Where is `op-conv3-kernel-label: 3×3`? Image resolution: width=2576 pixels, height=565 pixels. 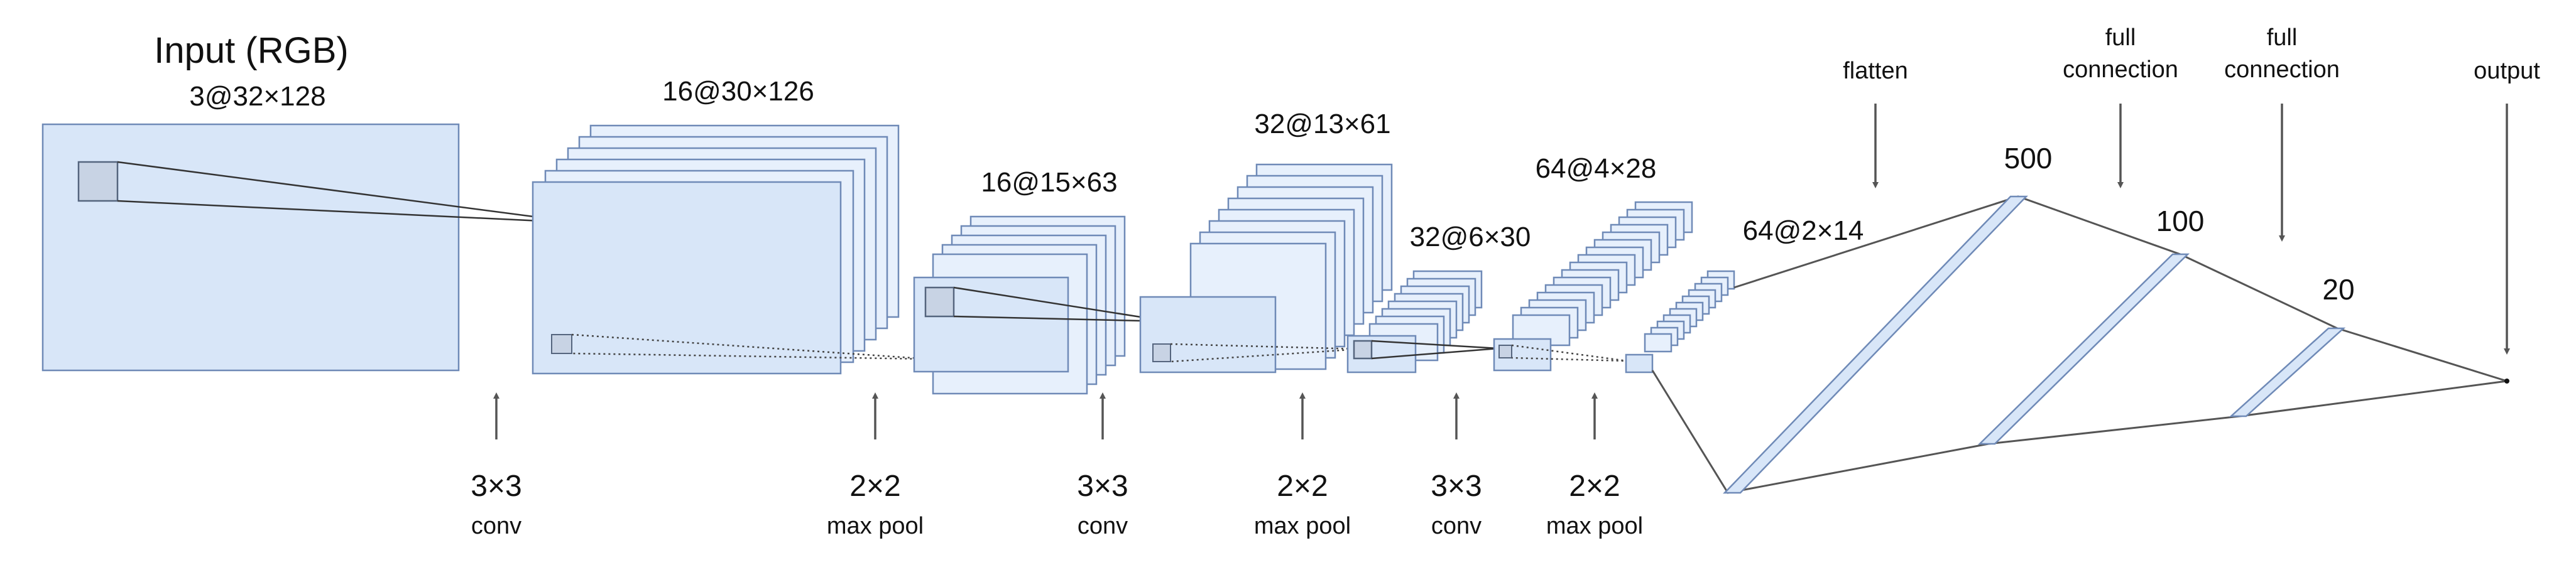 op-conv3-kernel-label: 3×3 is located at coordinates (1456, 486).